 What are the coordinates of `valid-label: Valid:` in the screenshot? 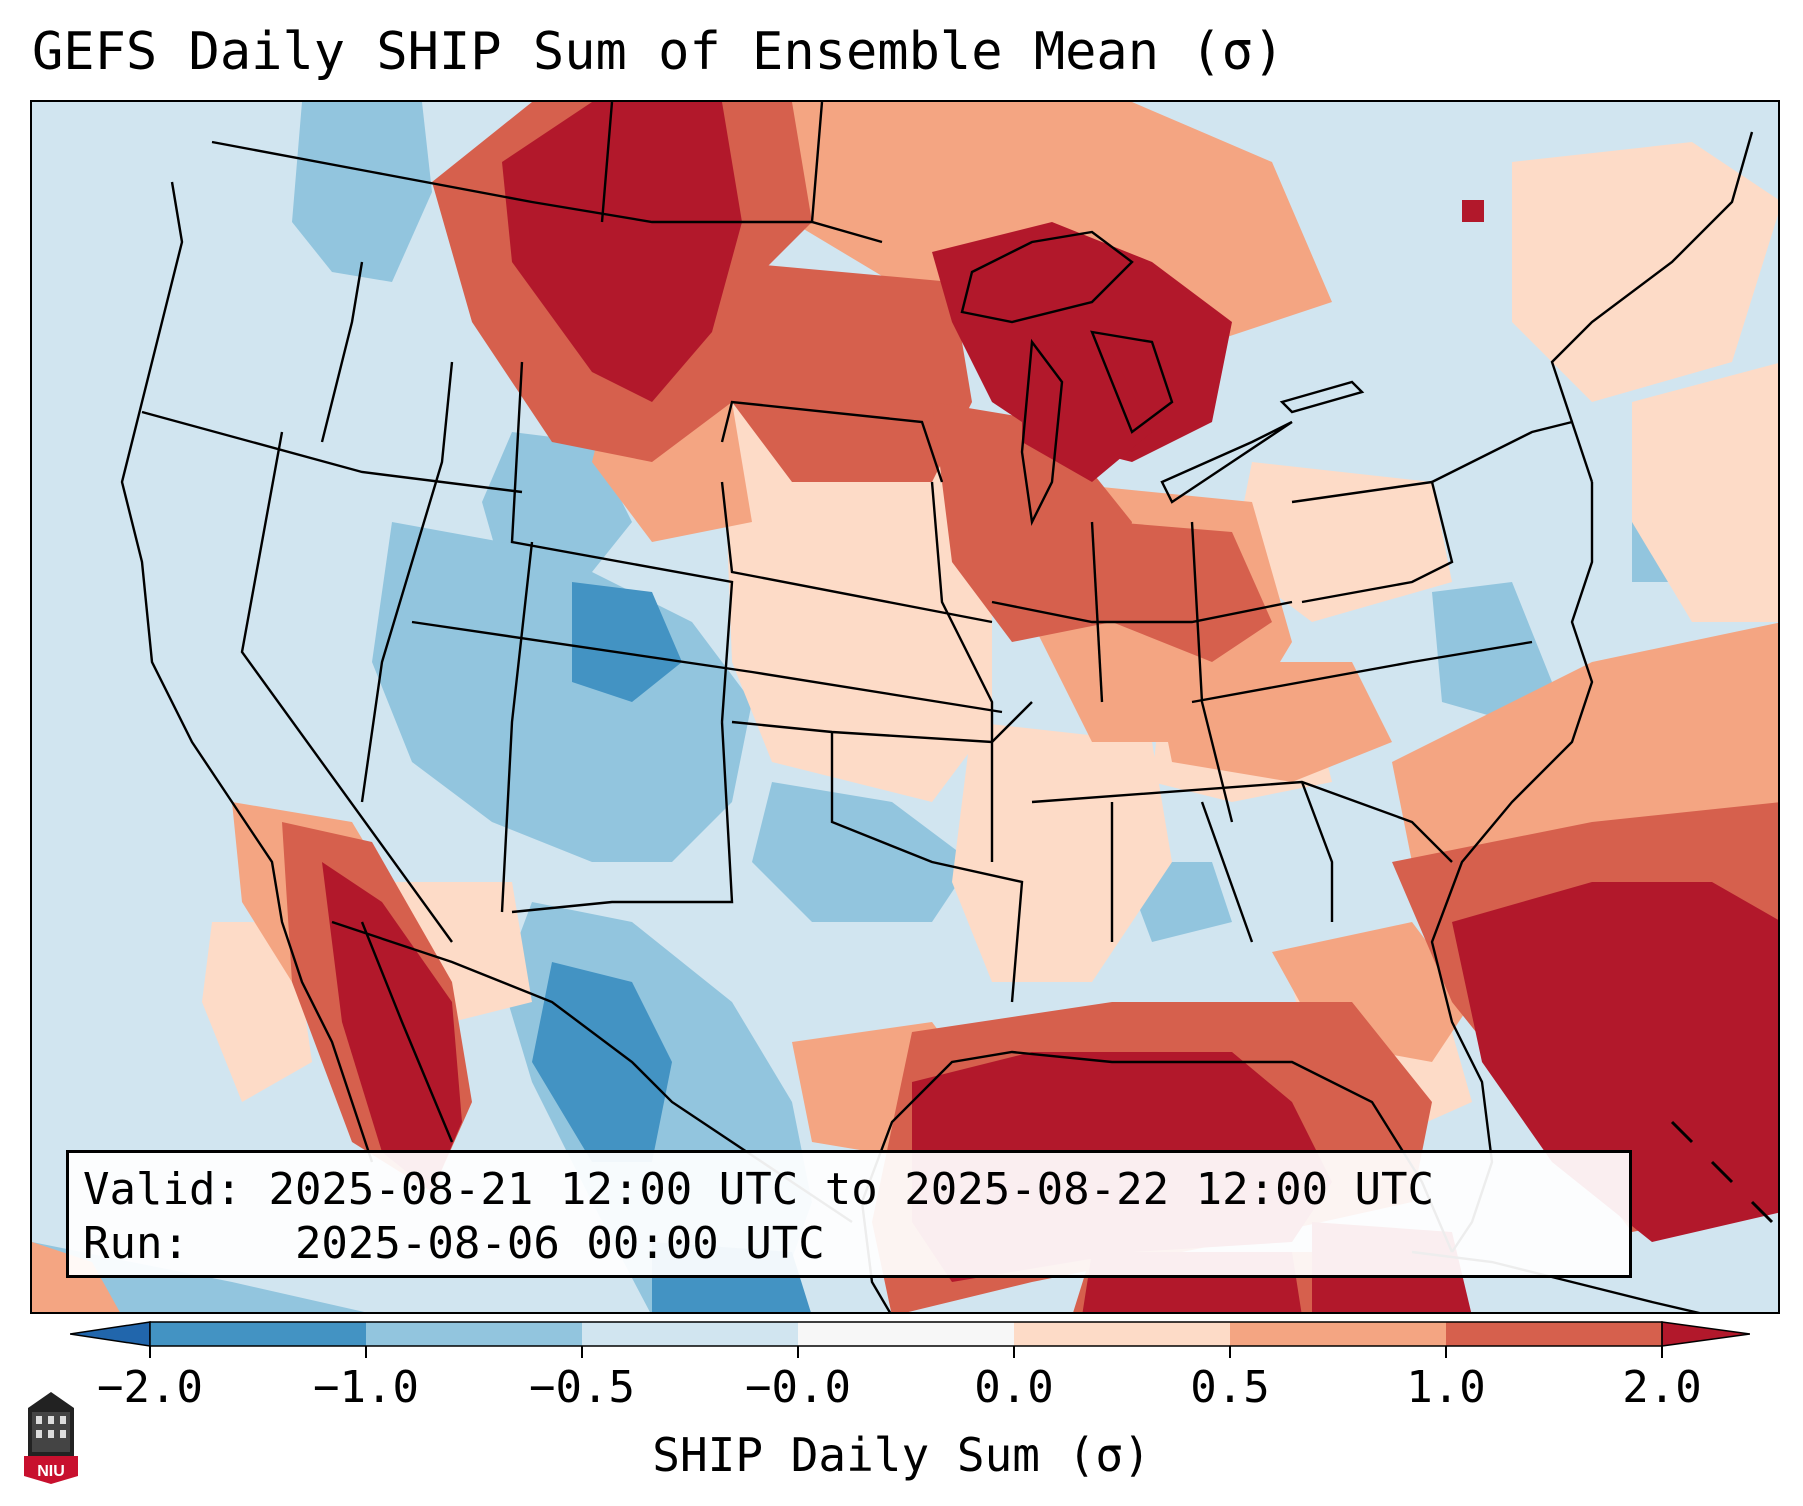 It's located at (162, 1189).